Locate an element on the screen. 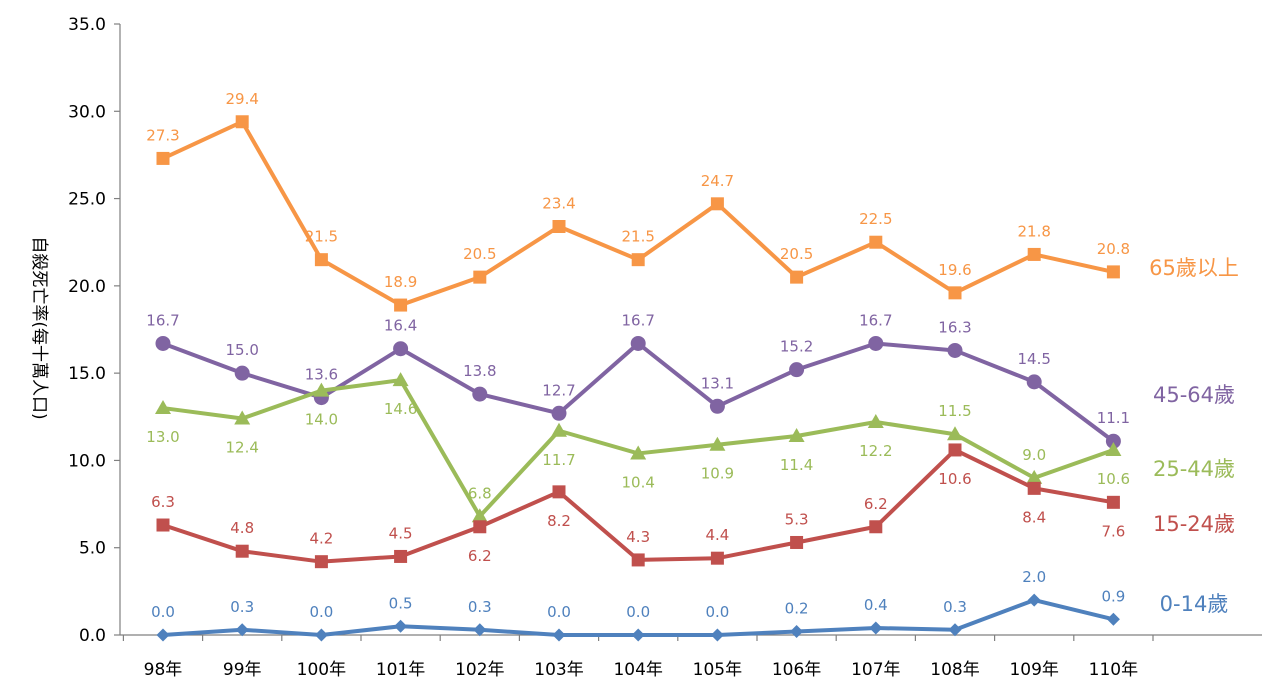 Image resolution: width=1288 pixels, height=689 pixels. data-label: 11.1 is located at coordinates (1113, 418).